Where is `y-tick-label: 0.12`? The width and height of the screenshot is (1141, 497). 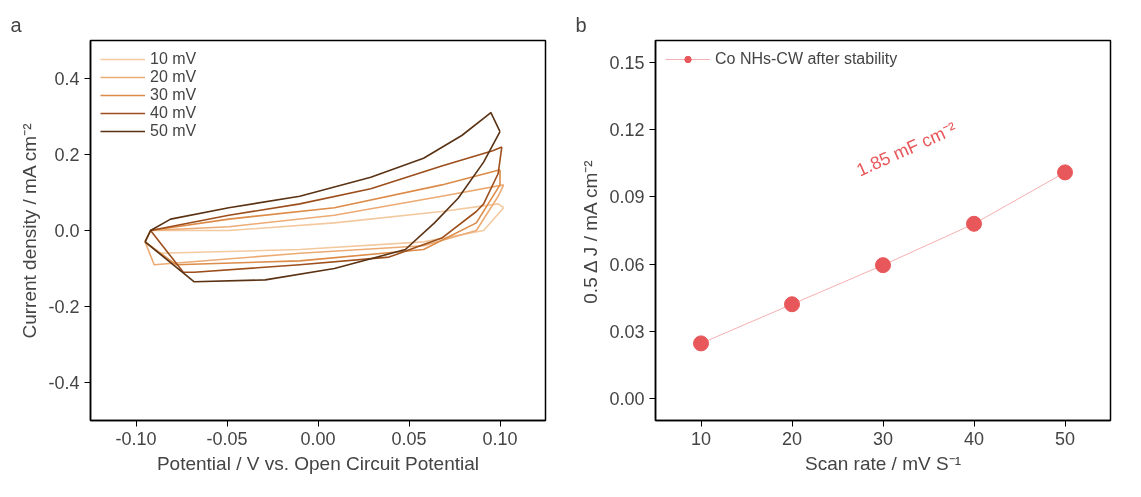
y-tick-label: 0.12 is located at coordinates (627, 130).